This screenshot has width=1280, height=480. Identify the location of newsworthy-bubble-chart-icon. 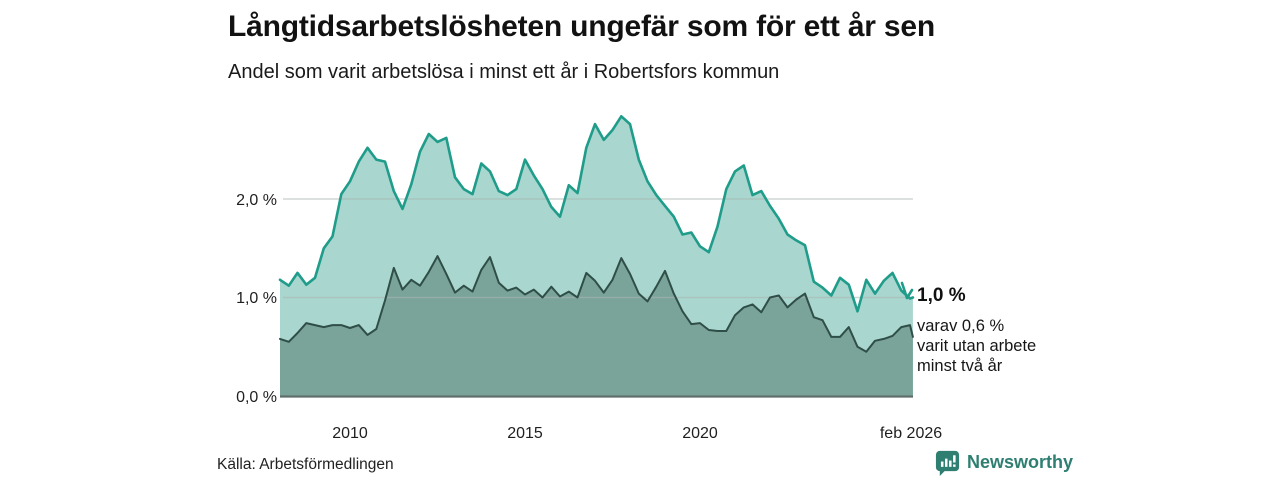
(947, 463).